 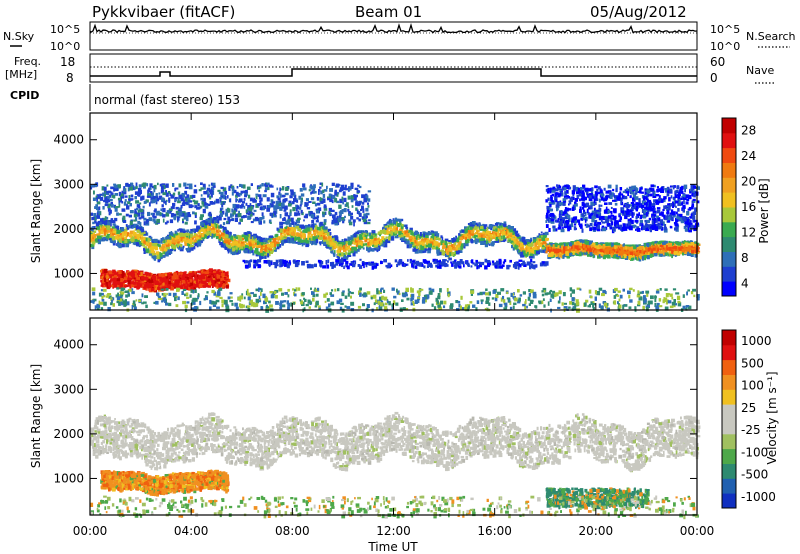 I want to click on freq-label: Freq., so click(x=27, y=61).